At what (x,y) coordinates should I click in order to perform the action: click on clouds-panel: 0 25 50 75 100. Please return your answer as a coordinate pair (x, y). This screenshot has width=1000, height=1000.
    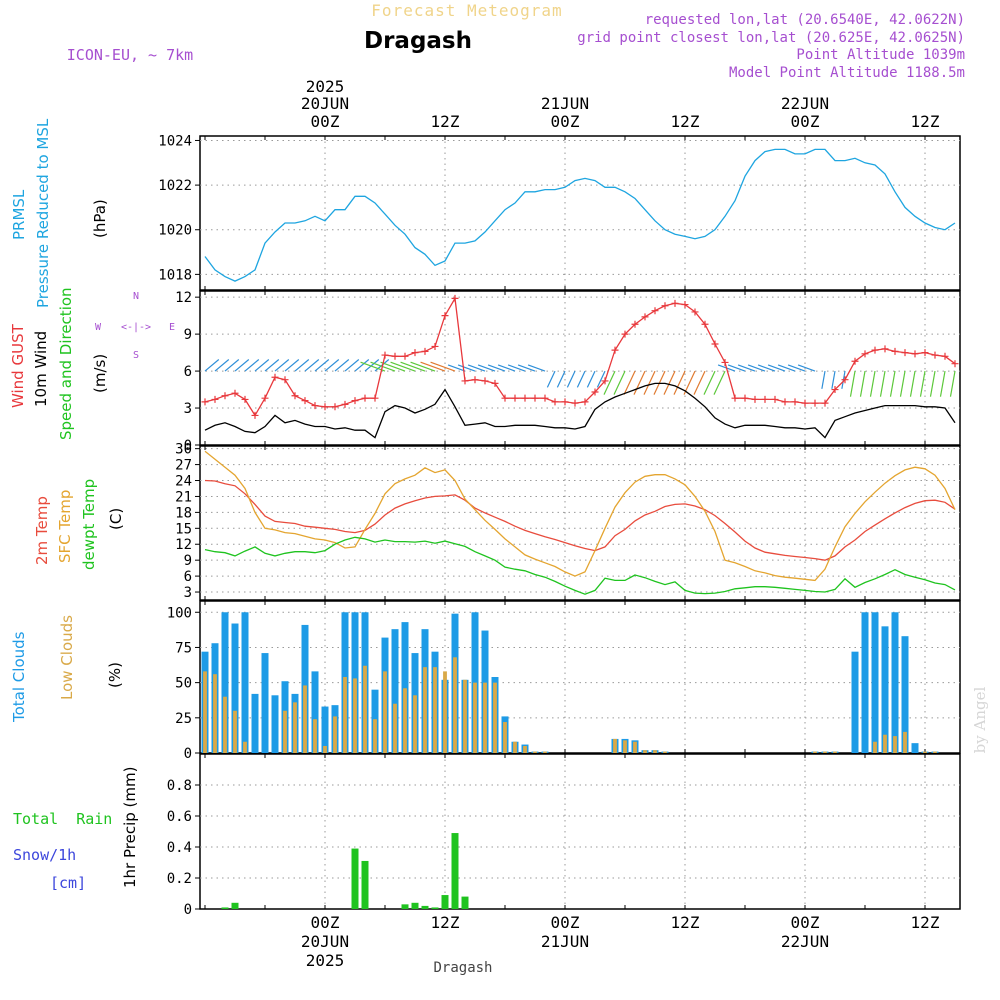
    Looking at the image, I should click on (564, 681).